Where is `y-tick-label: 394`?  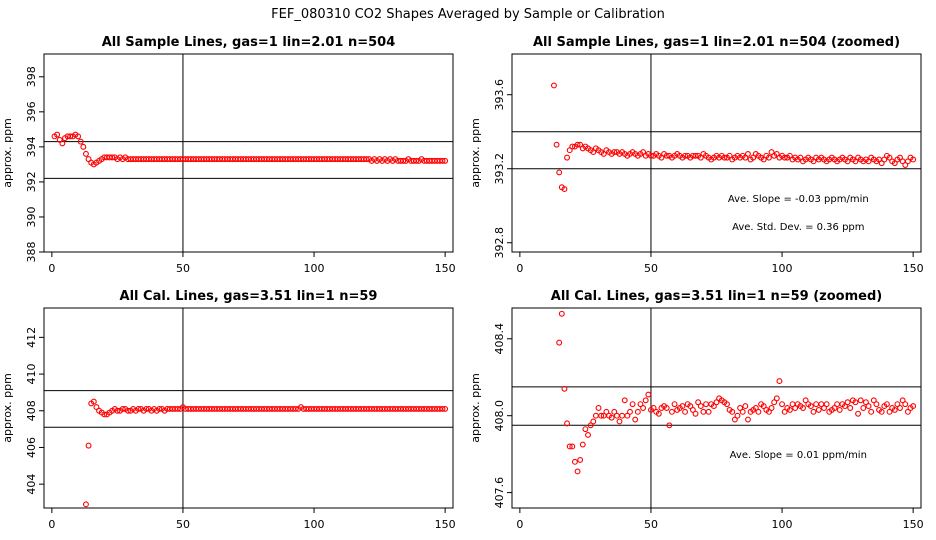 y-tick-label: 394 is located at coordinates (31, 146).